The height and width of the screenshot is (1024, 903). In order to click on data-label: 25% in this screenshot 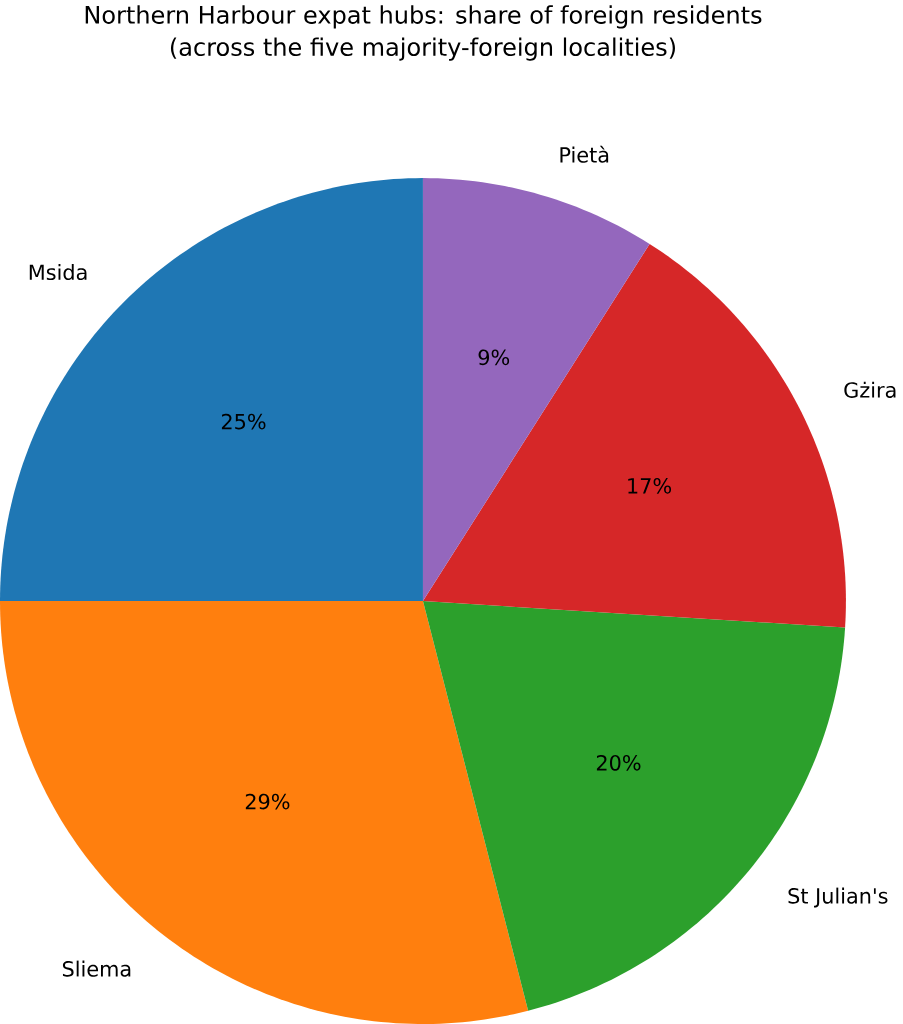, I will do `click(244, 421)`.